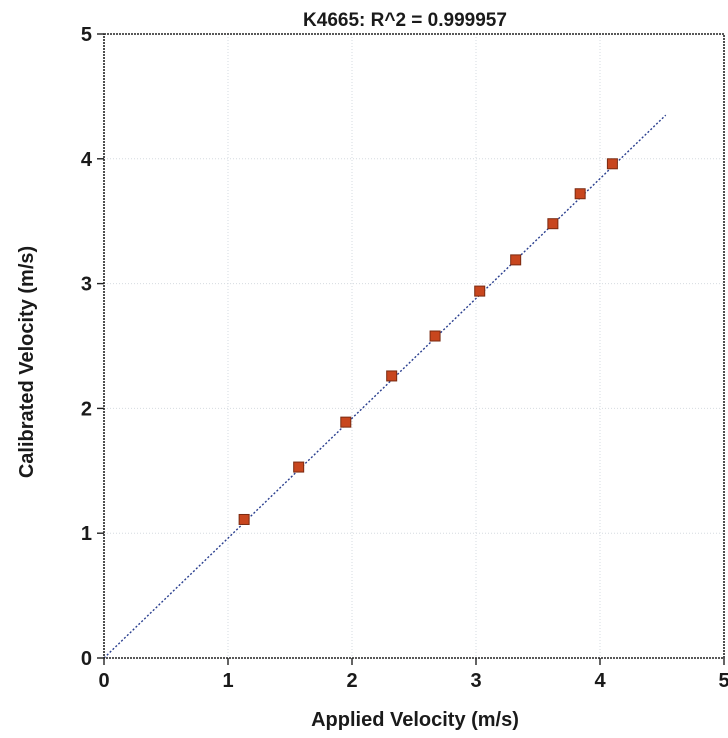 Image resolution: width=728 pixels, height=738 pixels. What do you see at coordinates (413, 675) in the screenshot?
I see `x-ticks: 0 1 2 3 4 5` at bounding box center [413, 675].